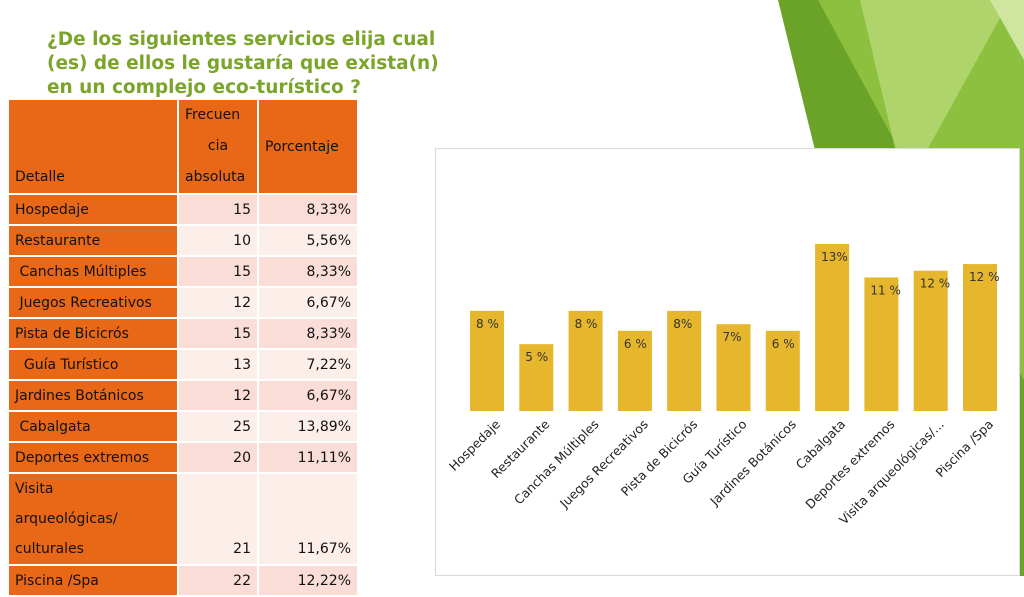 The width and height of the screenshot is (1024, 597). I want to click on table-row: Deportes extremos 20 11,11%, so click(184, 458).